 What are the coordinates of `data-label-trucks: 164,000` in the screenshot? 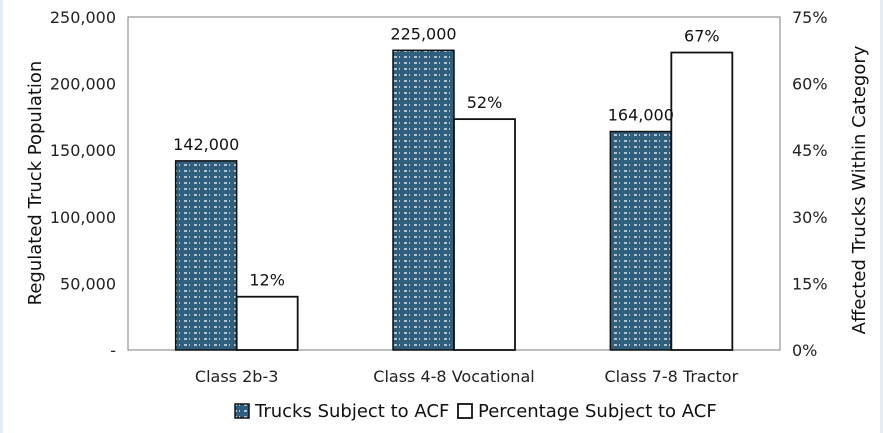 It's located at (641, 115).